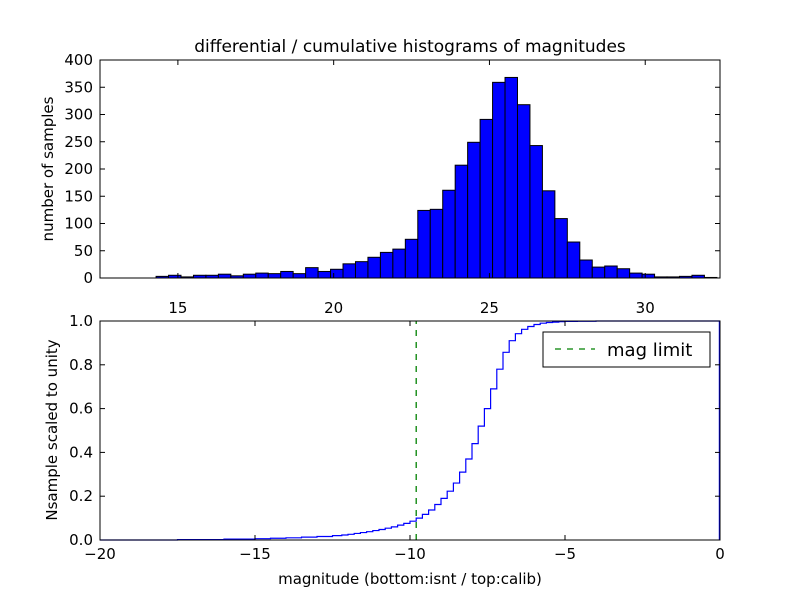  Describe the element at coordinates (81, 321) in the screenshot. I see `y-tick-label: 1.0` at that location.